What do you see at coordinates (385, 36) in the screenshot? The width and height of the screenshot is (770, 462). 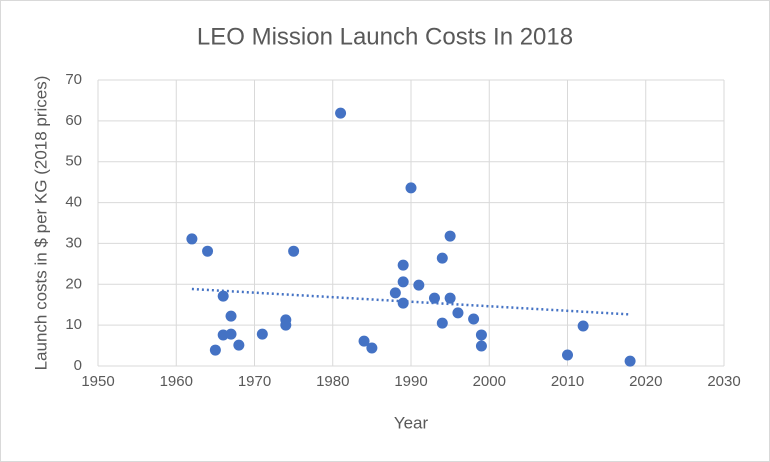 I see `chart-title: LEO Mission Launch Costs In 2018` at bounding box center [385, 36].